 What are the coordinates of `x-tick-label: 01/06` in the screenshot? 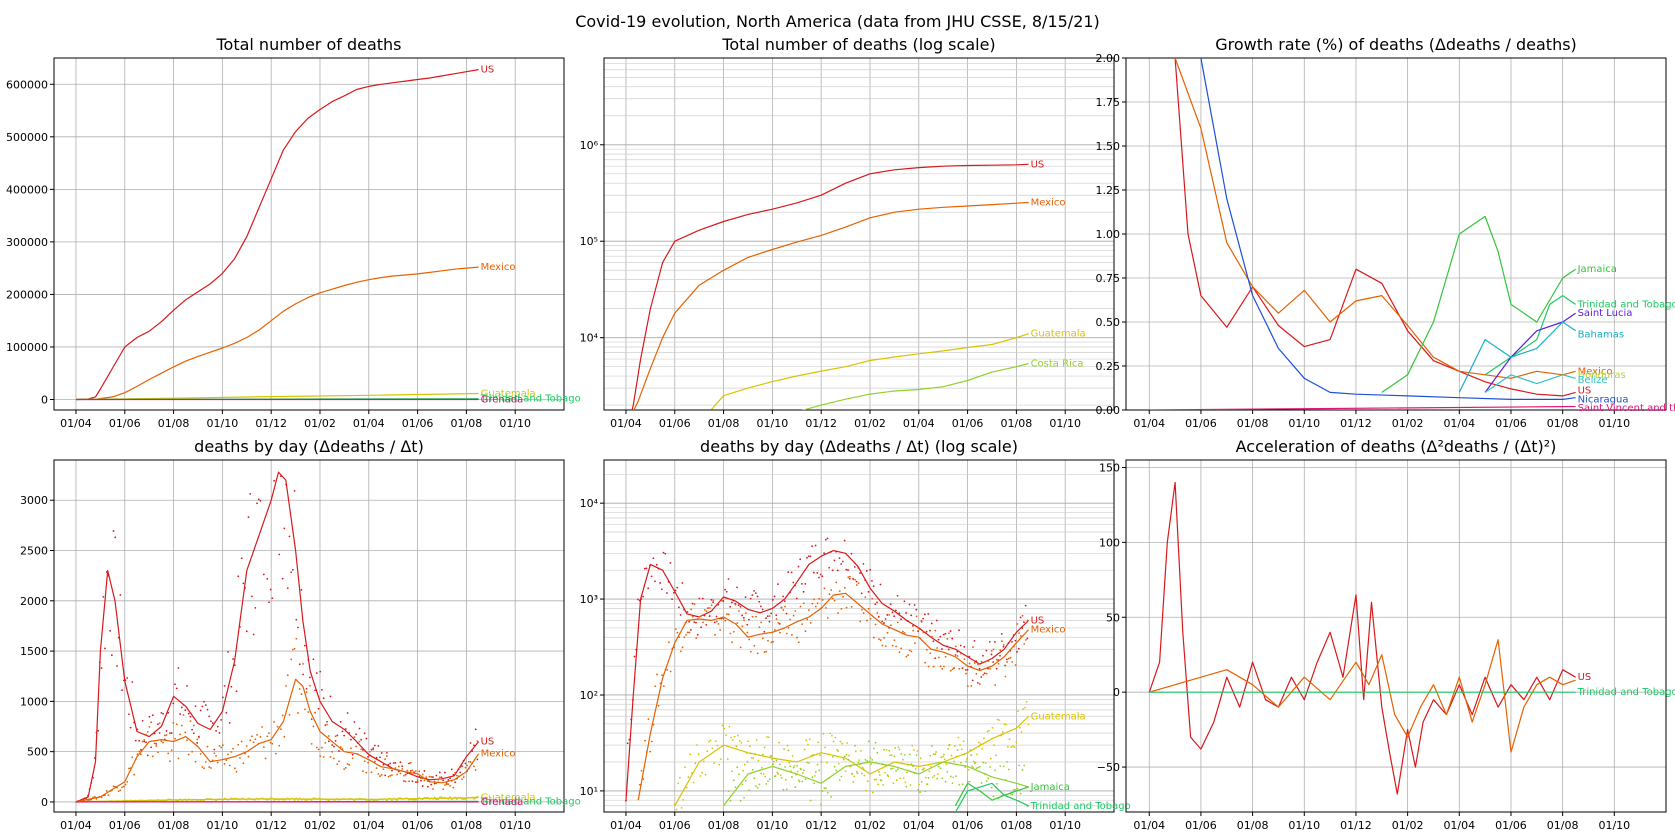 It's located at (675, 423).